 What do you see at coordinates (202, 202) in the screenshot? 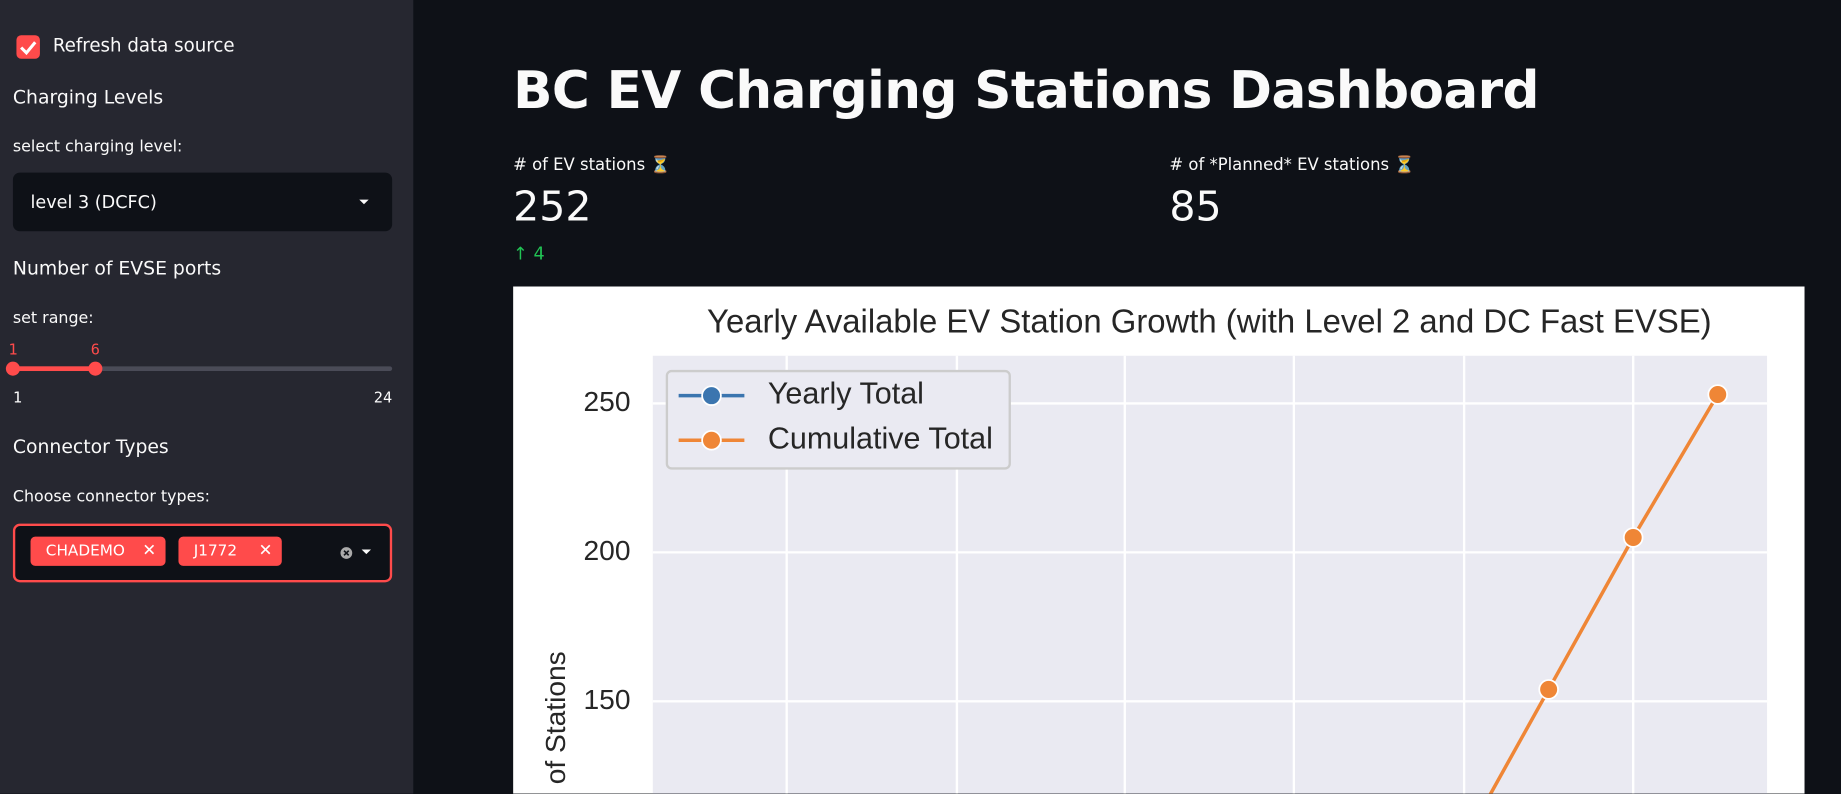
I see `select-box: level 3 (DCFC)` at bounding box center [202, 202].